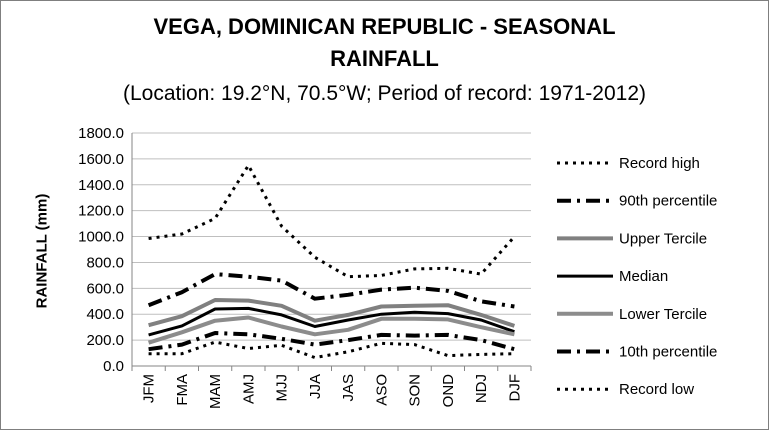 The height and width of the screenshot is (430, 769). I want to click on x-tick-label: MAM, so click(215, 391).